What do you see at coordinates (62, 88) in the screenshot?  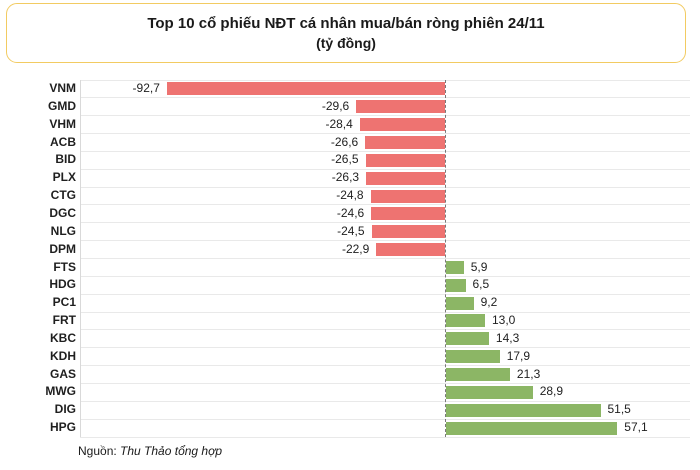 I see `tick-label: VNM` at bounding box center [62, 88].